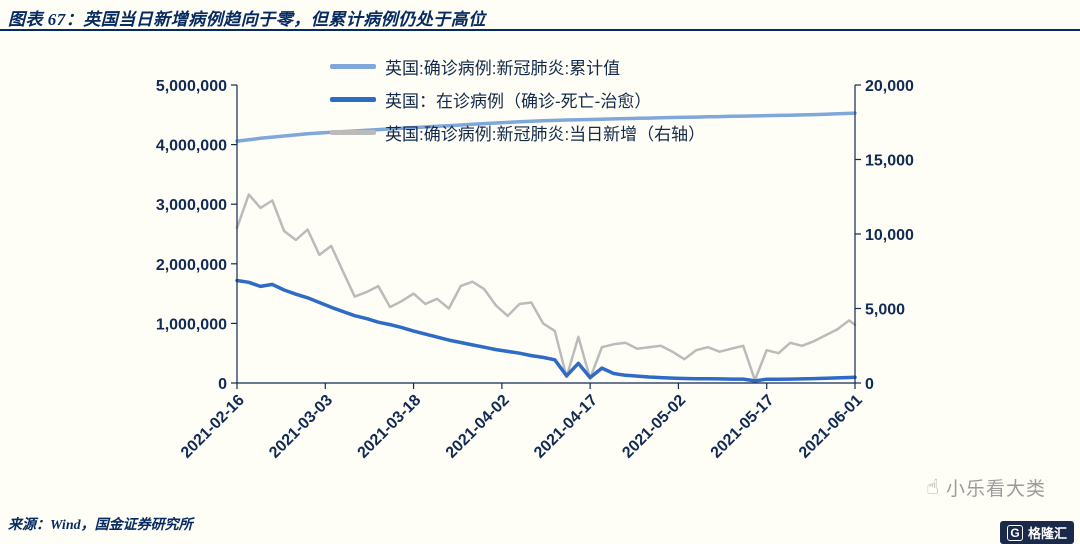 The image size is (1080, 544). Describe the element at coordinates (885, 310) in the screenshot. I see `right-axis-tick-label: 5,000` at that location.